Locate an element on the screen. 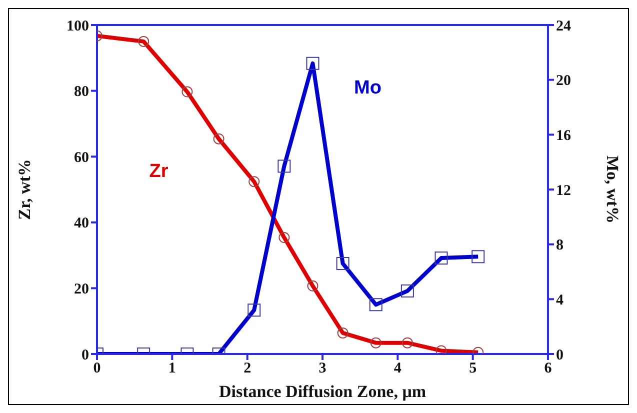  y-tick-label: 100 is located at coordinates (77, 26).